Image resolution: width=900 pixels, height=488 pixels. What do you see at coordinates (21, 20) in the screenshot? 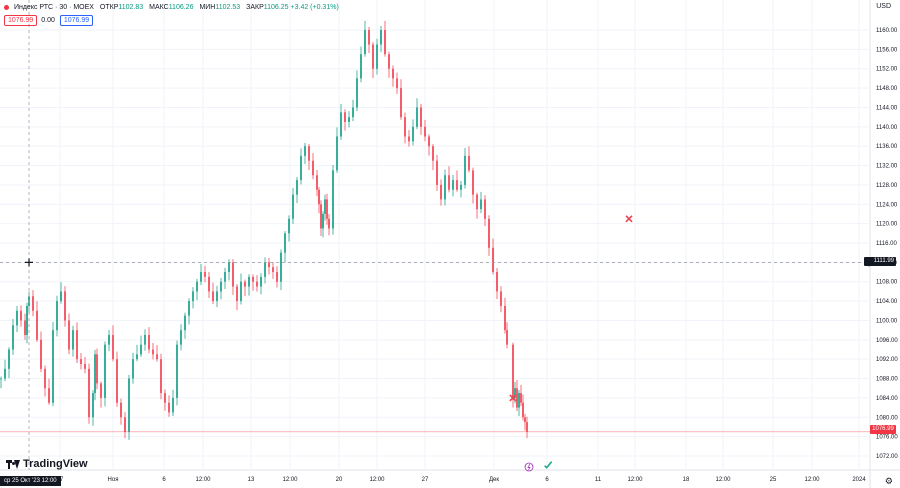
I see `sell-button: 1076.99` at bounding box center [21, 20].